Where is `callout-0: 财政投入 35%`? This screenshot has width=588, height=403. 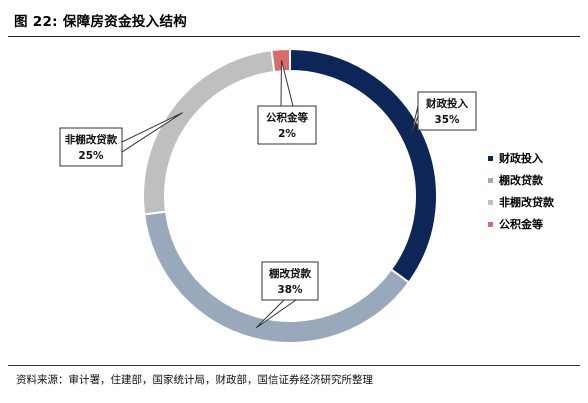 callout-0: 财政投入 35% is located at coordinates (443, 113).